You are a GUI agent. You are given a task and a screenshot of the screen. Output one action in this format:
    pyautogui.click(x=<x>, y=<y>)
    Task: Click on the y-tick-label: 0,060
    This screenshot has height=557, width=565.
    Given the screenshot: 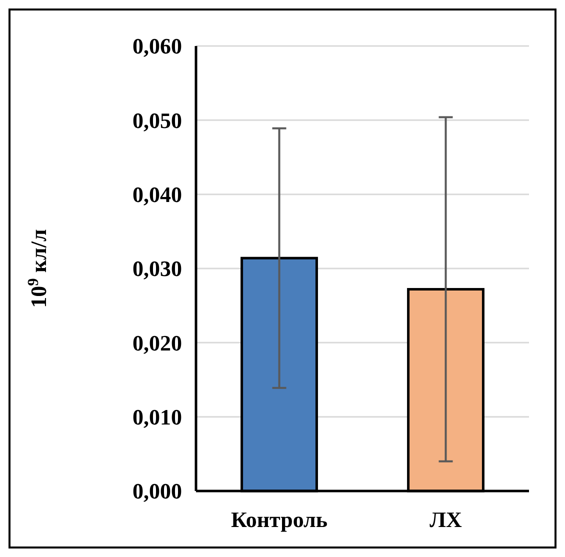 What is the action you would take?
    pyautogui.click(x=157, y=46)
    